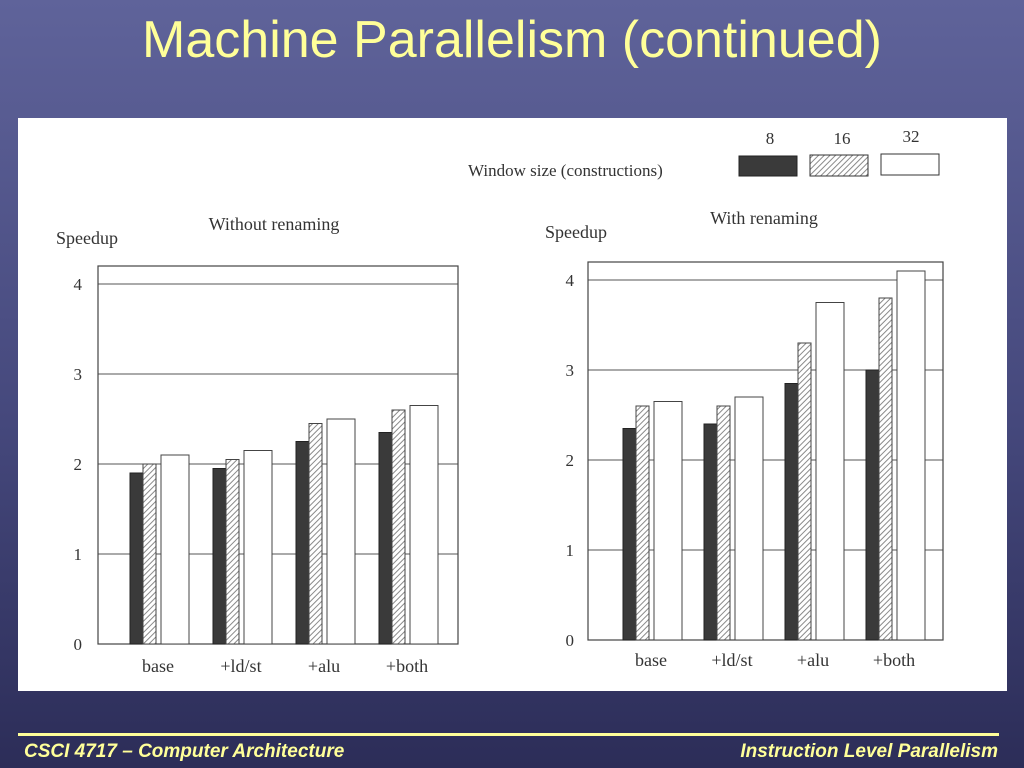  I want to click on category-label-without-renaming-1: +ld/st, so click(240, 666).